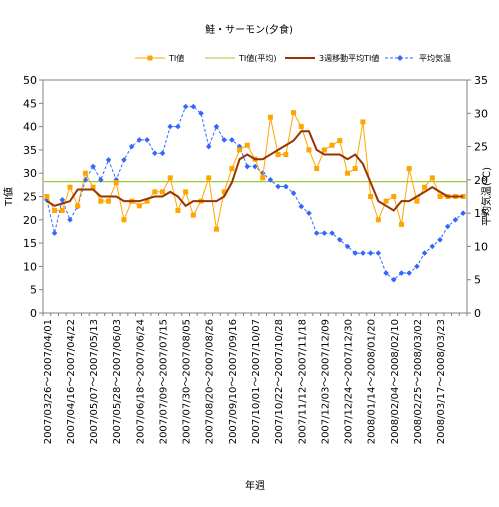 Image resolution: width=499 pixels, height=507 pixels. I want to click on x-tick-label: 2008/01/14～2008/01/20, so click(372, 381).